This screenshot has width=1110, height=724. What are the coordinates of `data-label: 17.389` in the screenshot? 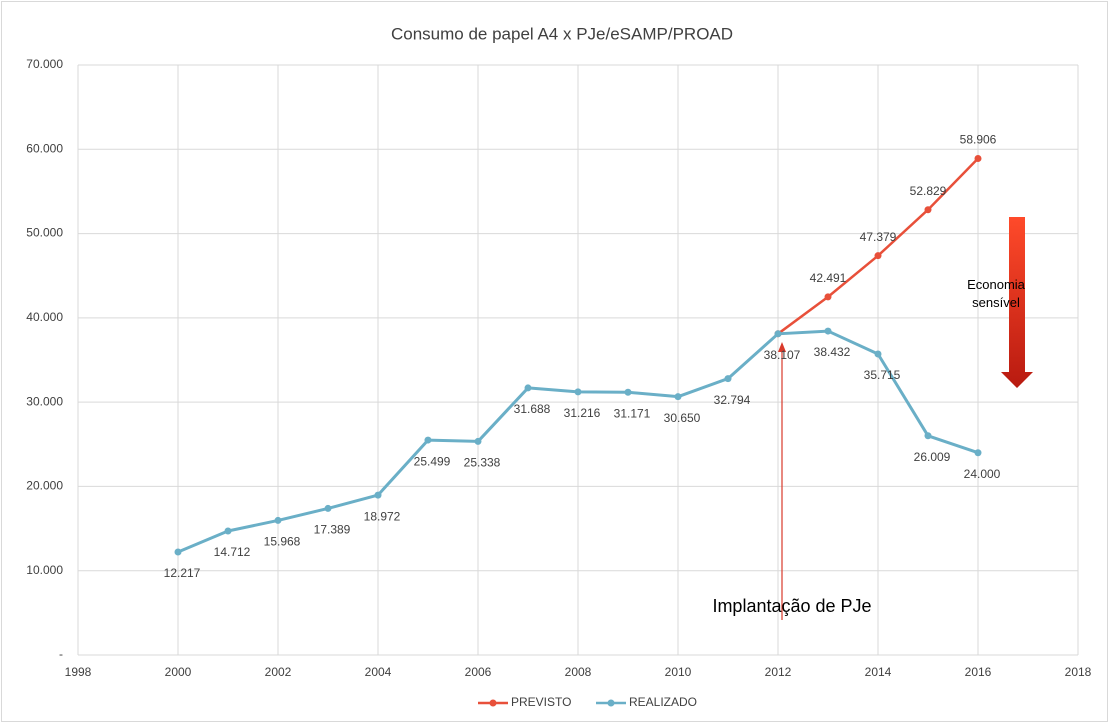 It's located at (332, 530).